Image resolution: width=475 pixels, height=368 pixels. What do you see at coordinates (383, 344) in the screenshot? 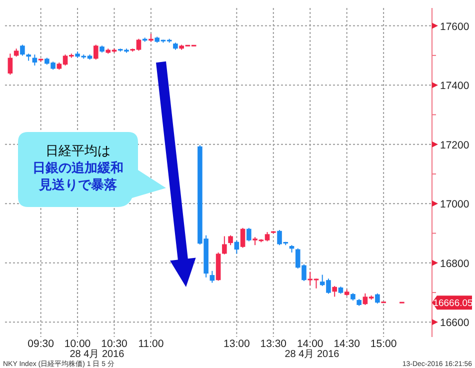
I see `x-tick-label: 15:00` at bounding box center [383, 344].